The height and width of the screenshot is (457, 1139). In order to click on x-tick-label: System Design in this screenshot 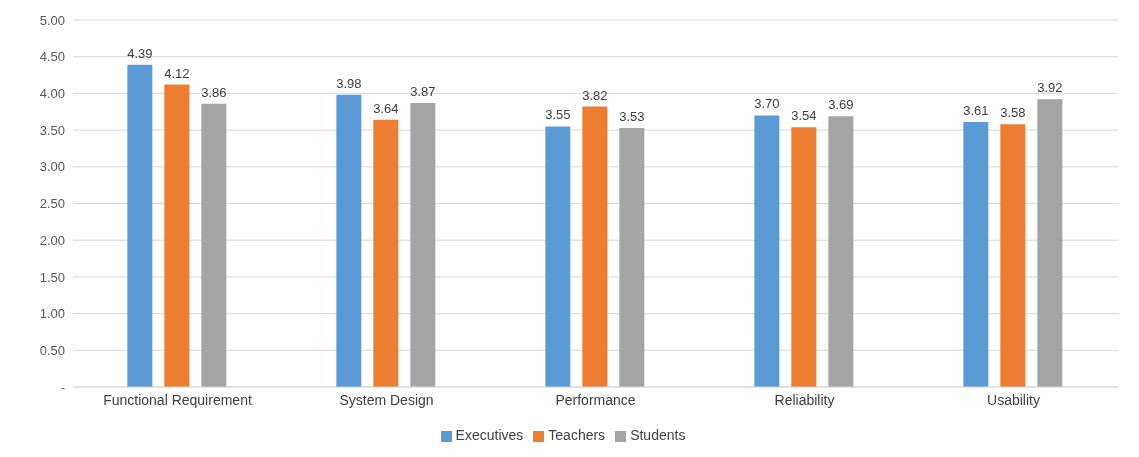, I will do `click(386, 399)`.